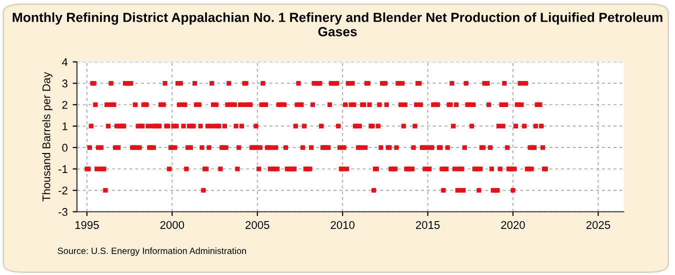 The width and height of the screenshot is (675, 275). I want to click on x-tick-label: 2005, so click(258, 225).